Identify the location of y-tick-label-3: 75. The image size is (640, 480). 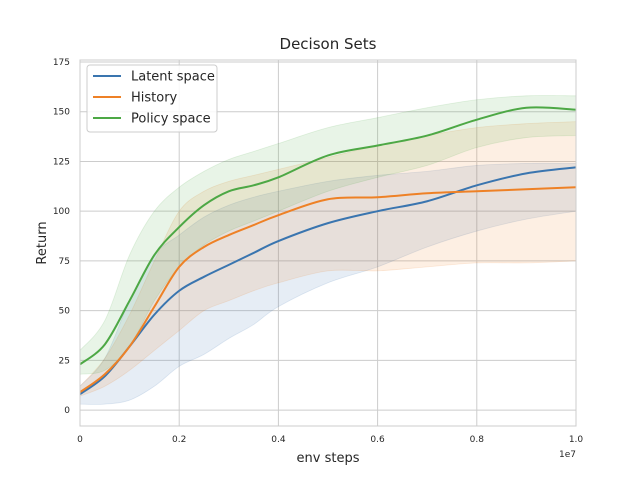
(64, 262).